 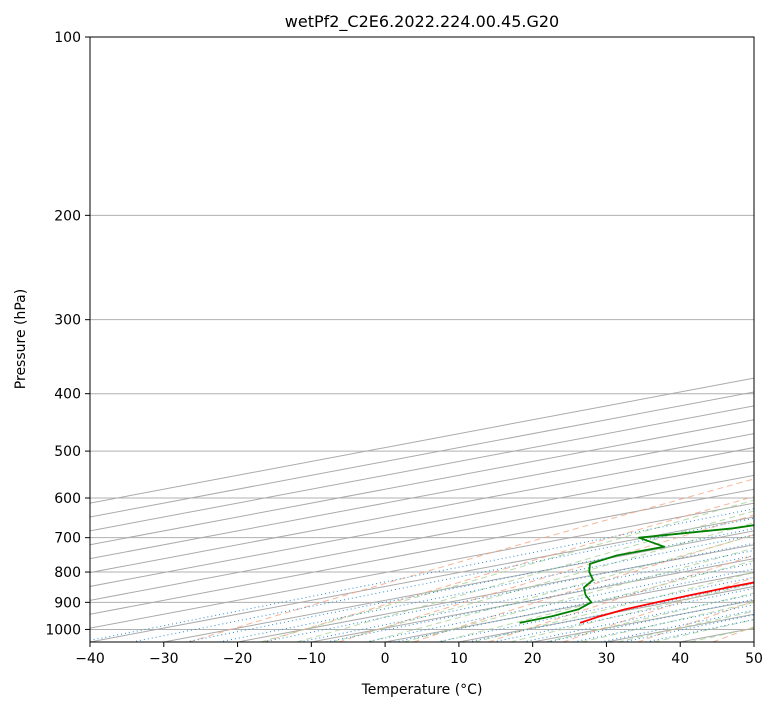 What do you see at coordinates (312, 659) in the screenshot?
I see `x-tick-label: −10` at bounding box center [312, 659].